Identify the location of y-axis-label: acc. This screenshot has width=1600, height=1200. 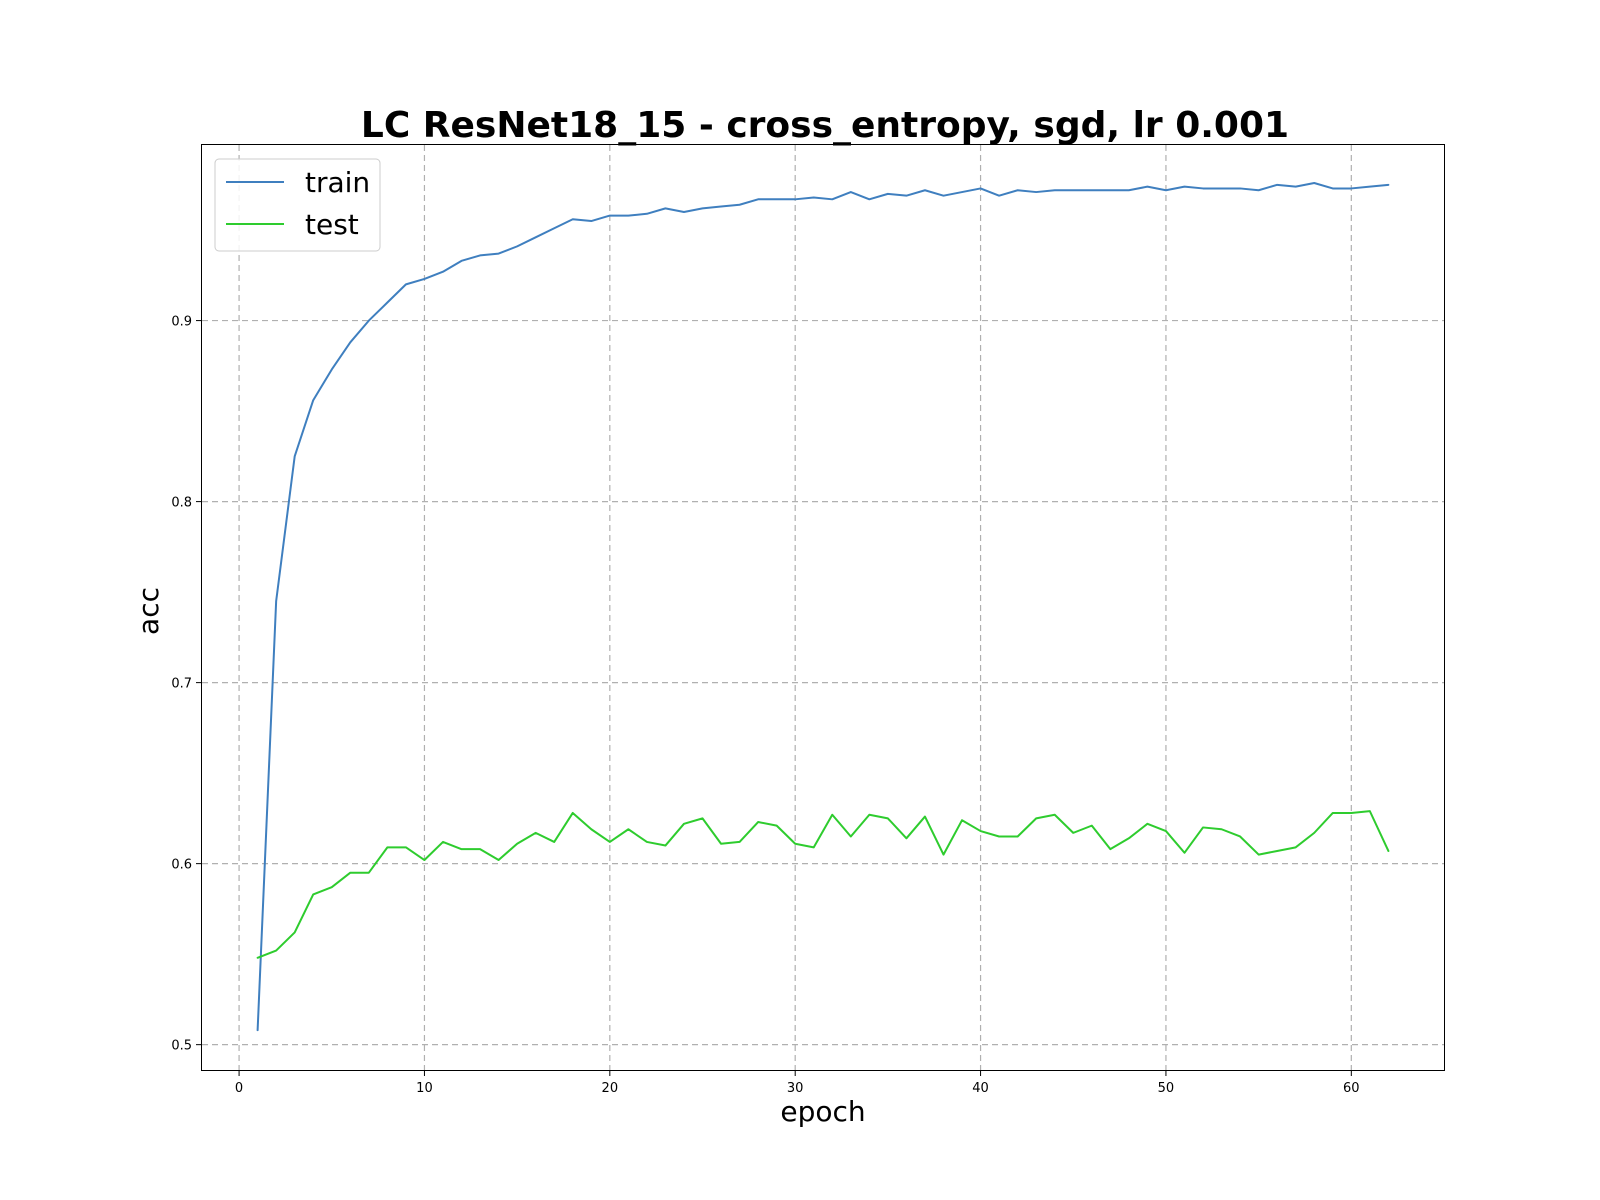
(148, 611).